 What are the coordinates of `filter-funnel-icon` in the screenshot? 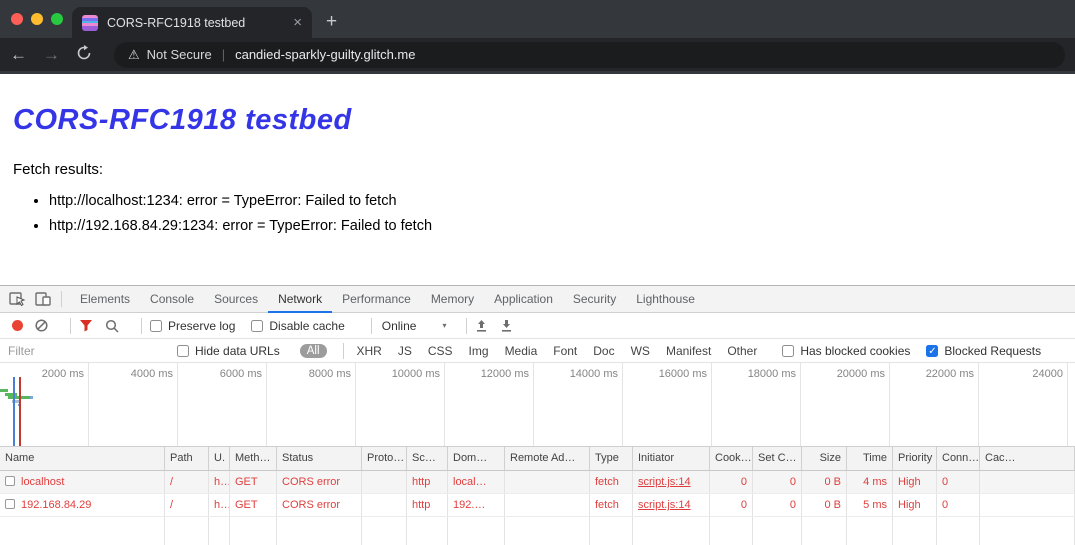 It's located at (86, 325).